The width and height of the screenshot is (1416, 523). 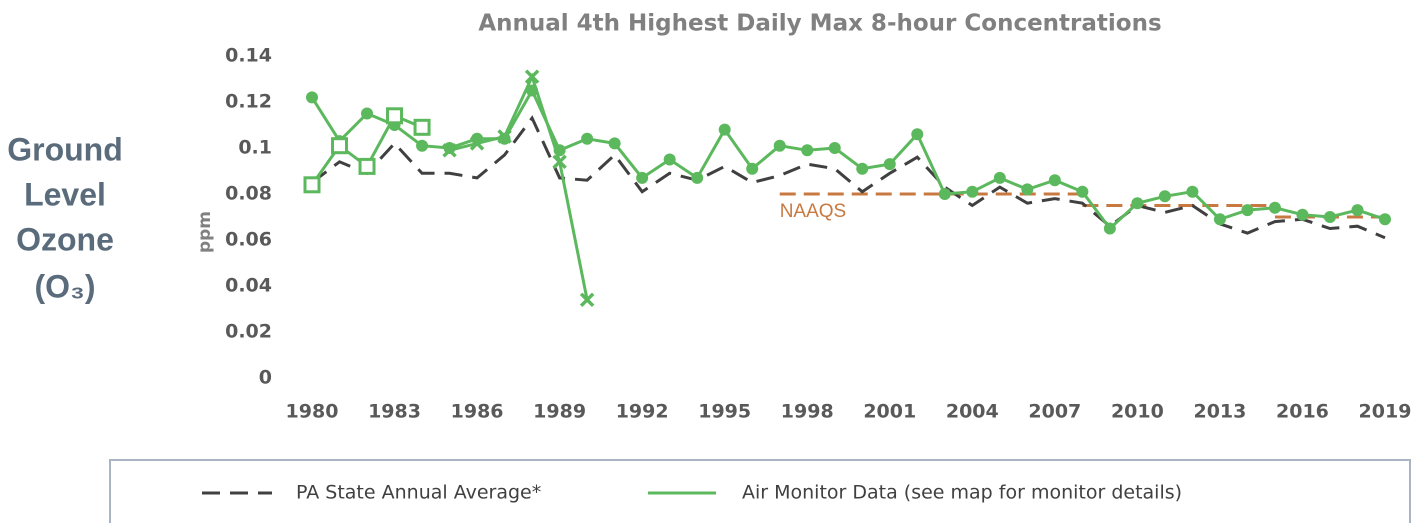 What do you see at coordinates (248, 240) in the screenshot?
I see `y-tick-label: 0.06` at bounding box center [248, 240].